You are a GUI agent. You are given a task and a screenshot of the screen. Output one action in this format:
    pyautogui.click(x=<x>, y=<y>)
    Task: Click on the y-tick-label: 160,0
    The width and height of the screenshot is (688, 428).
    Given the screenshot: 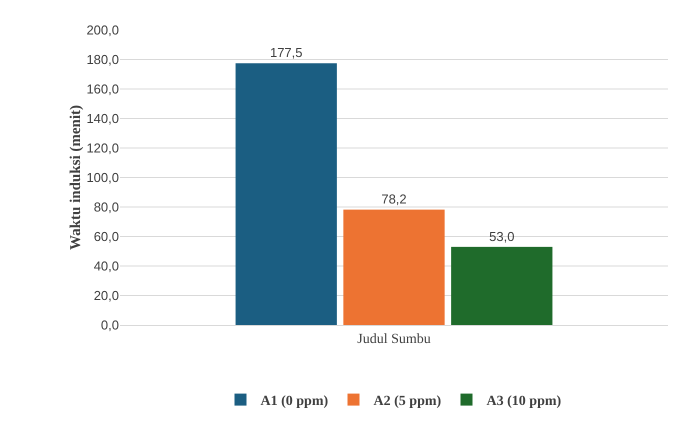 What is the action you would take?
    pyautogui.click(x=102, y=89)
    